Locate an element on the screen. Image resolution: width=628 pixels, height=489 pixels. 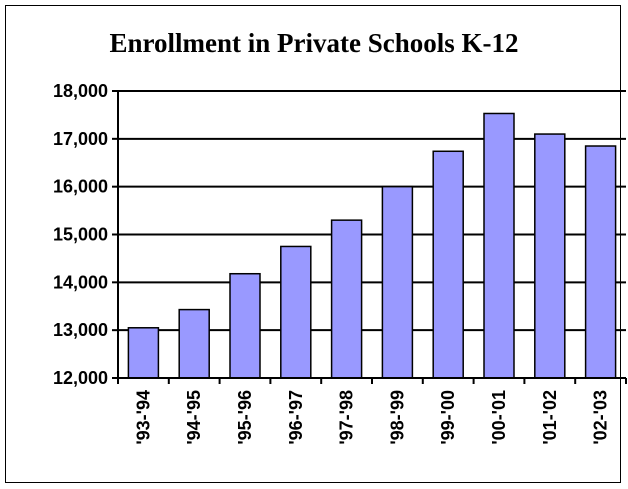
x-tick-label: '00-'01 is located at coordinates (499, 417).